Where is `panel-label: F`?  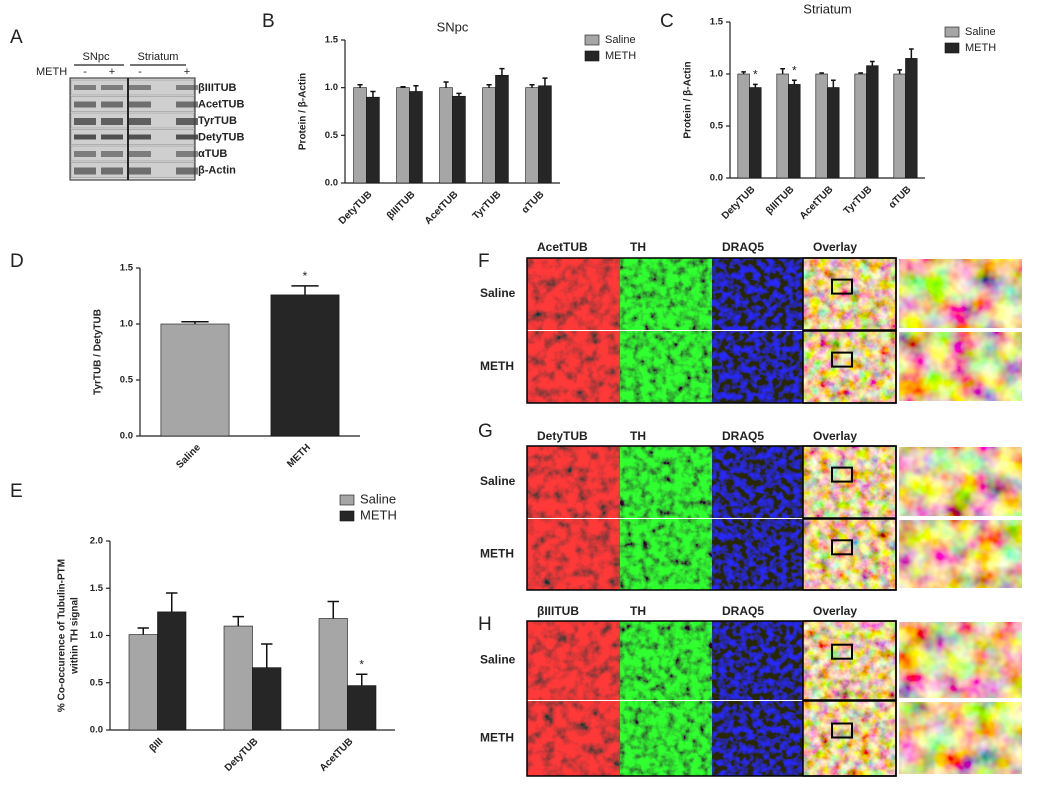 panel-label: F is located at coordinates (484, 261).